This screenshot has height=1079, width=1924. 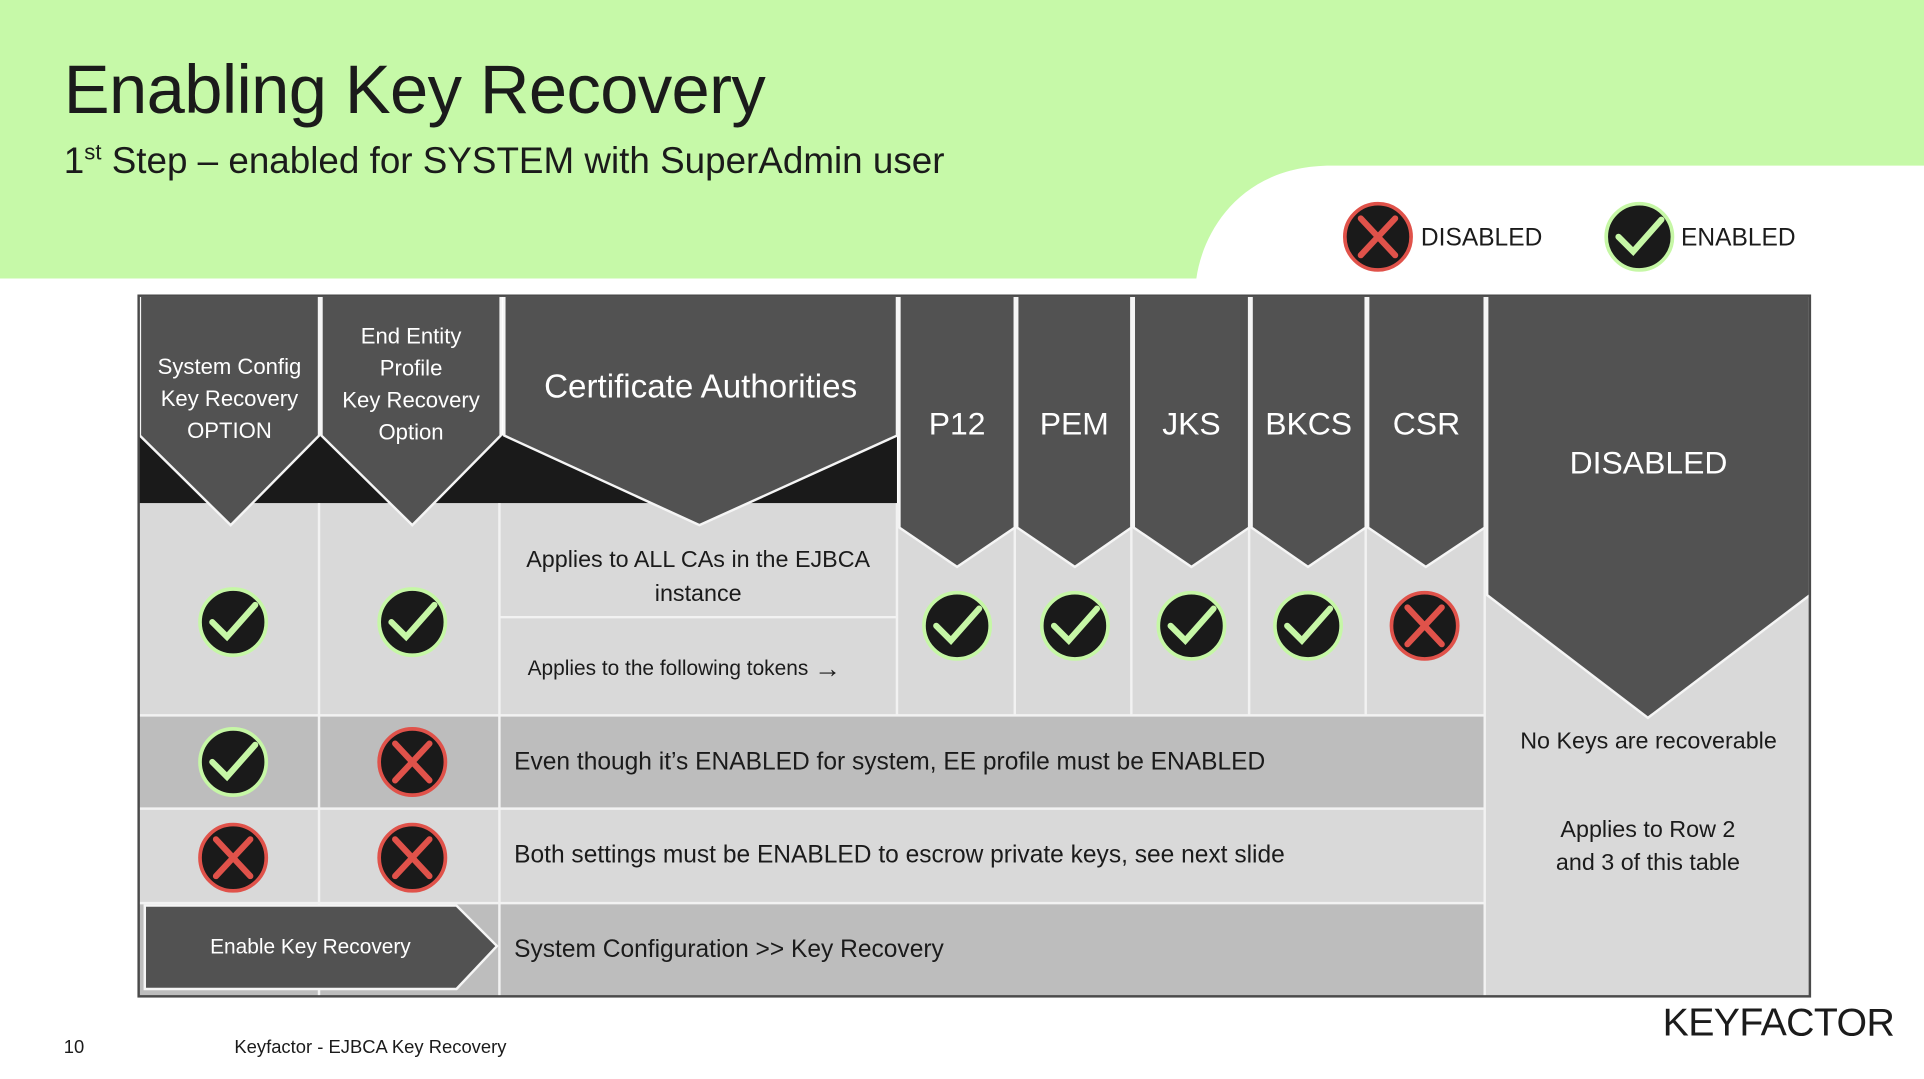 I want to click on keyfactor-logo: KEYFACTOR, so click(x=1778, y=1022).